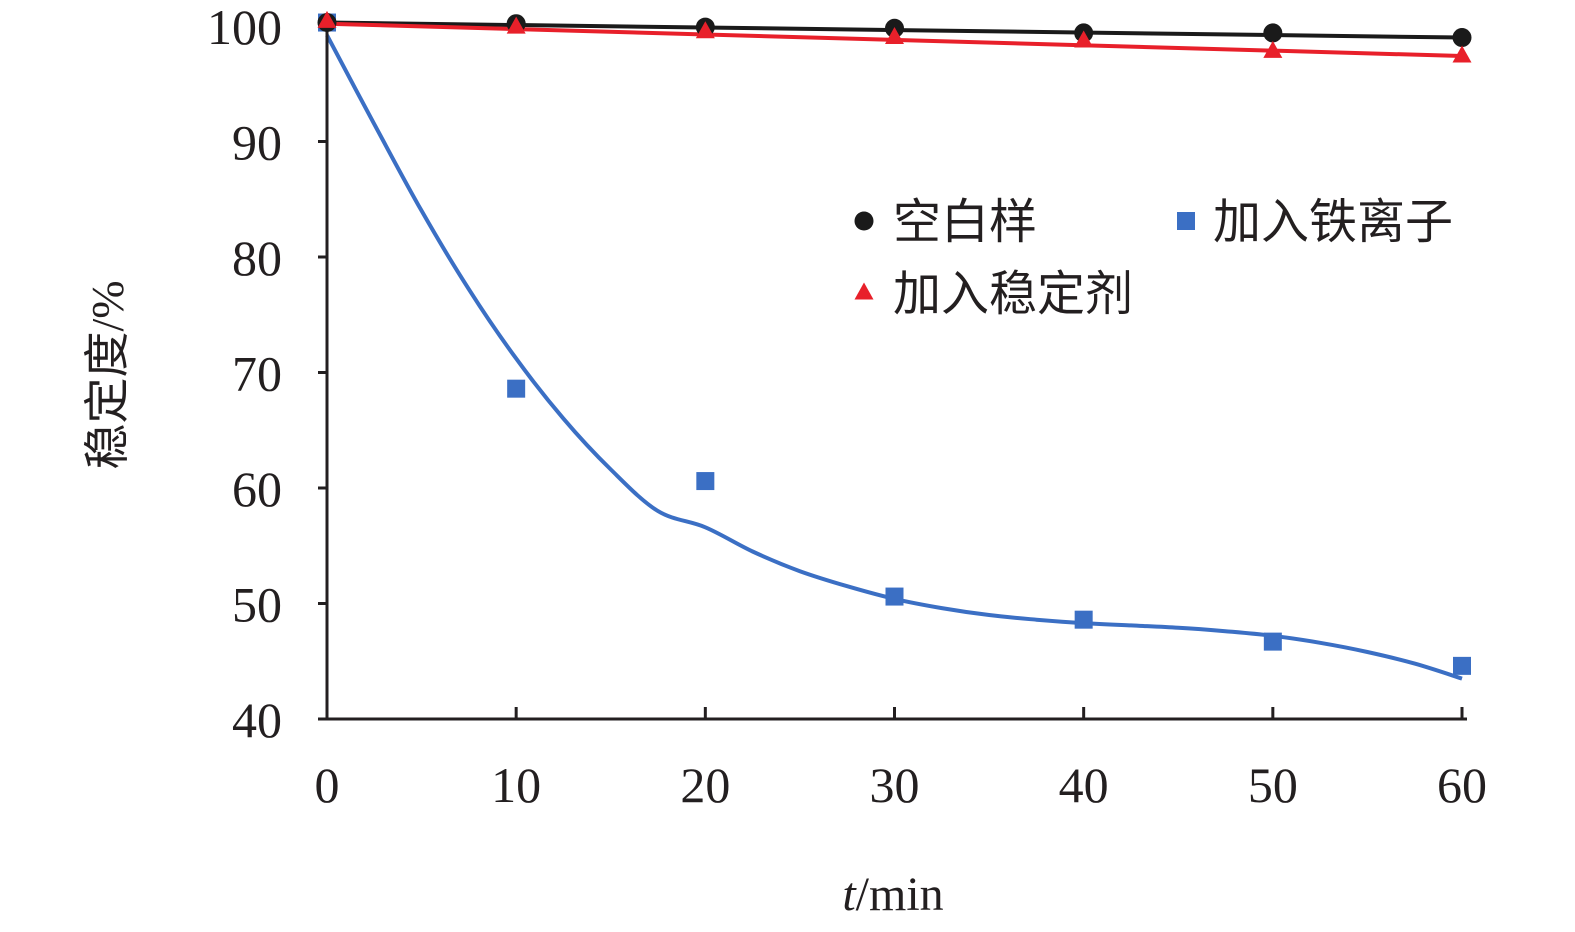 The height and width of the screenshot is (932, 1575). I want to click on legend-marker-square, so click(1186, 221).